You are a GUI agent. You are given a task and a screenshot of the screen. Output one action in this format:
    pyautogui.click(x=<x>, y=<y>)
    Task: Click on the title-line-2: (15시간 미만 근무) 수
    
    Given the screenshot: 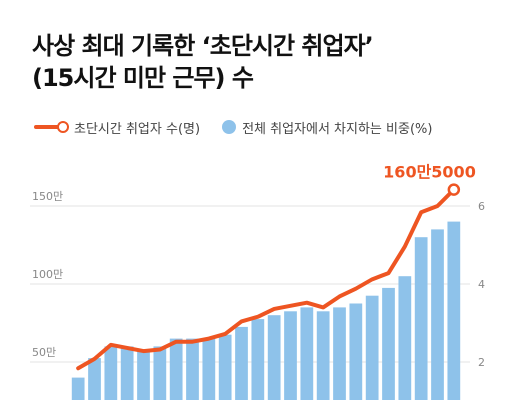 What is the action you would take?
    pyautogui.click(x=143, y=78)
    